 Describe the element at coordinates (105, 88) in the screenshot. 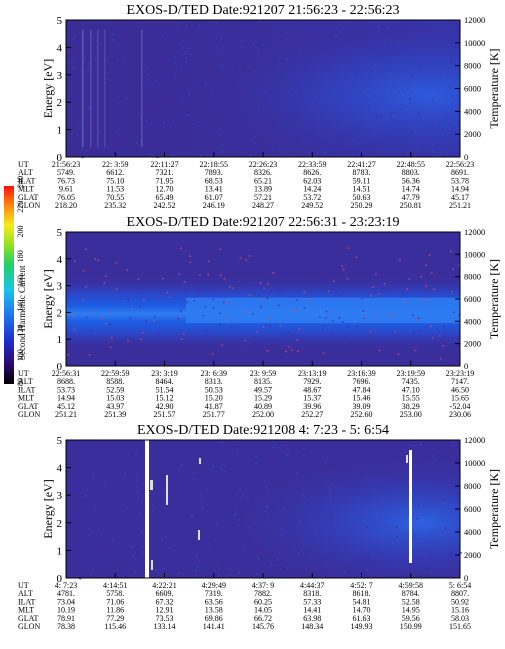

I see `streak` at that location.